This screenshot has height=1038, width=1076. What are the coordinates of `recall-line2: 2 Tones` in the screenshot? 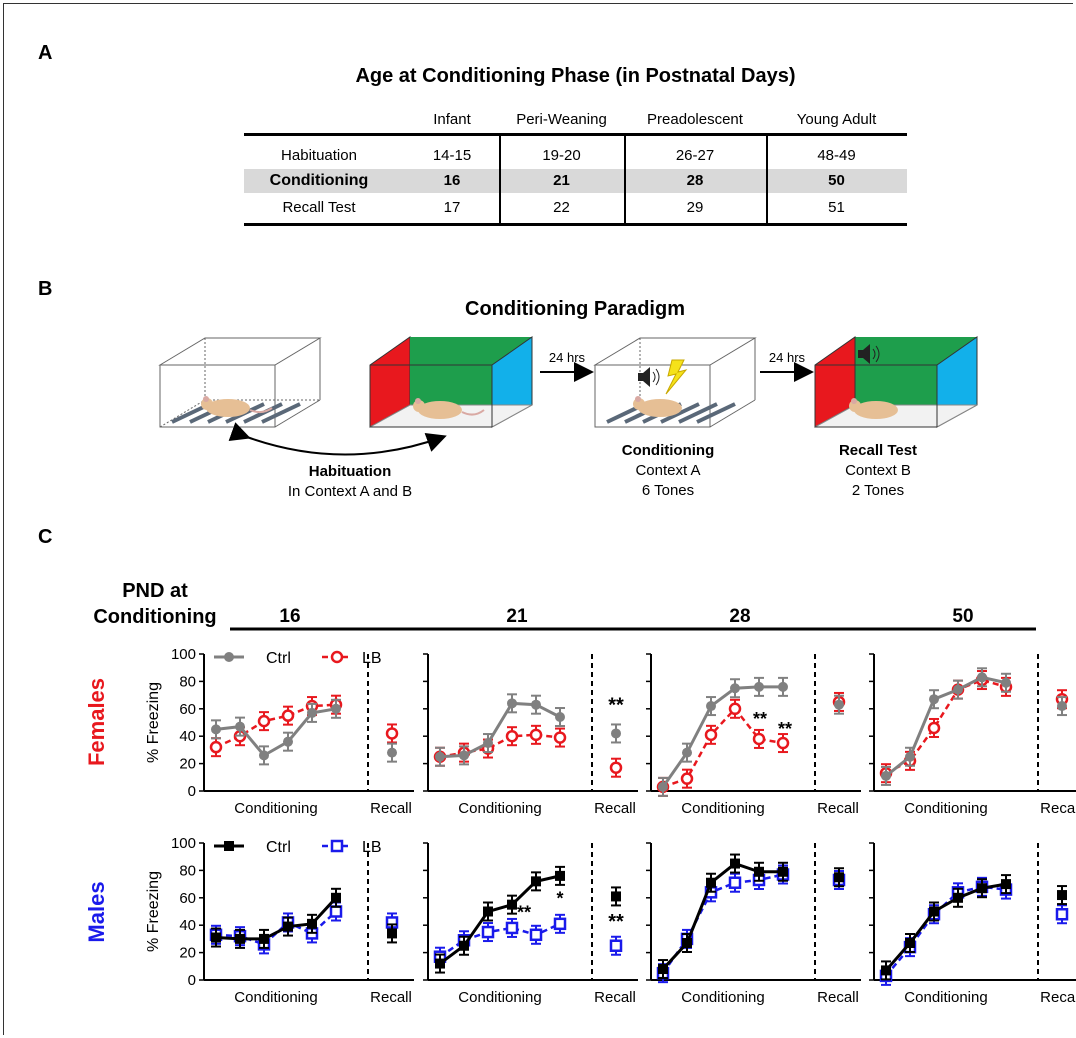 It's located at (878, 490).